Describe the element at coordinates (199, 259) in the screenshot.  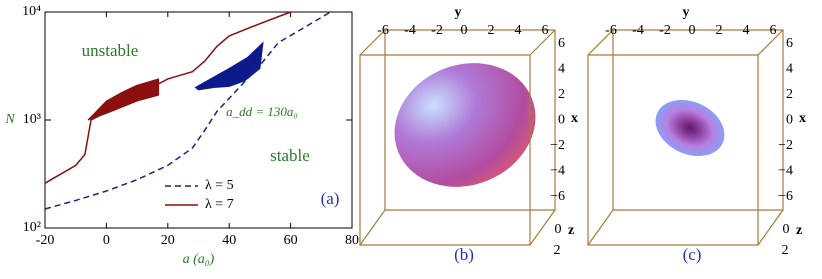
I see `x-axis-label: a (a₀)` at that location.